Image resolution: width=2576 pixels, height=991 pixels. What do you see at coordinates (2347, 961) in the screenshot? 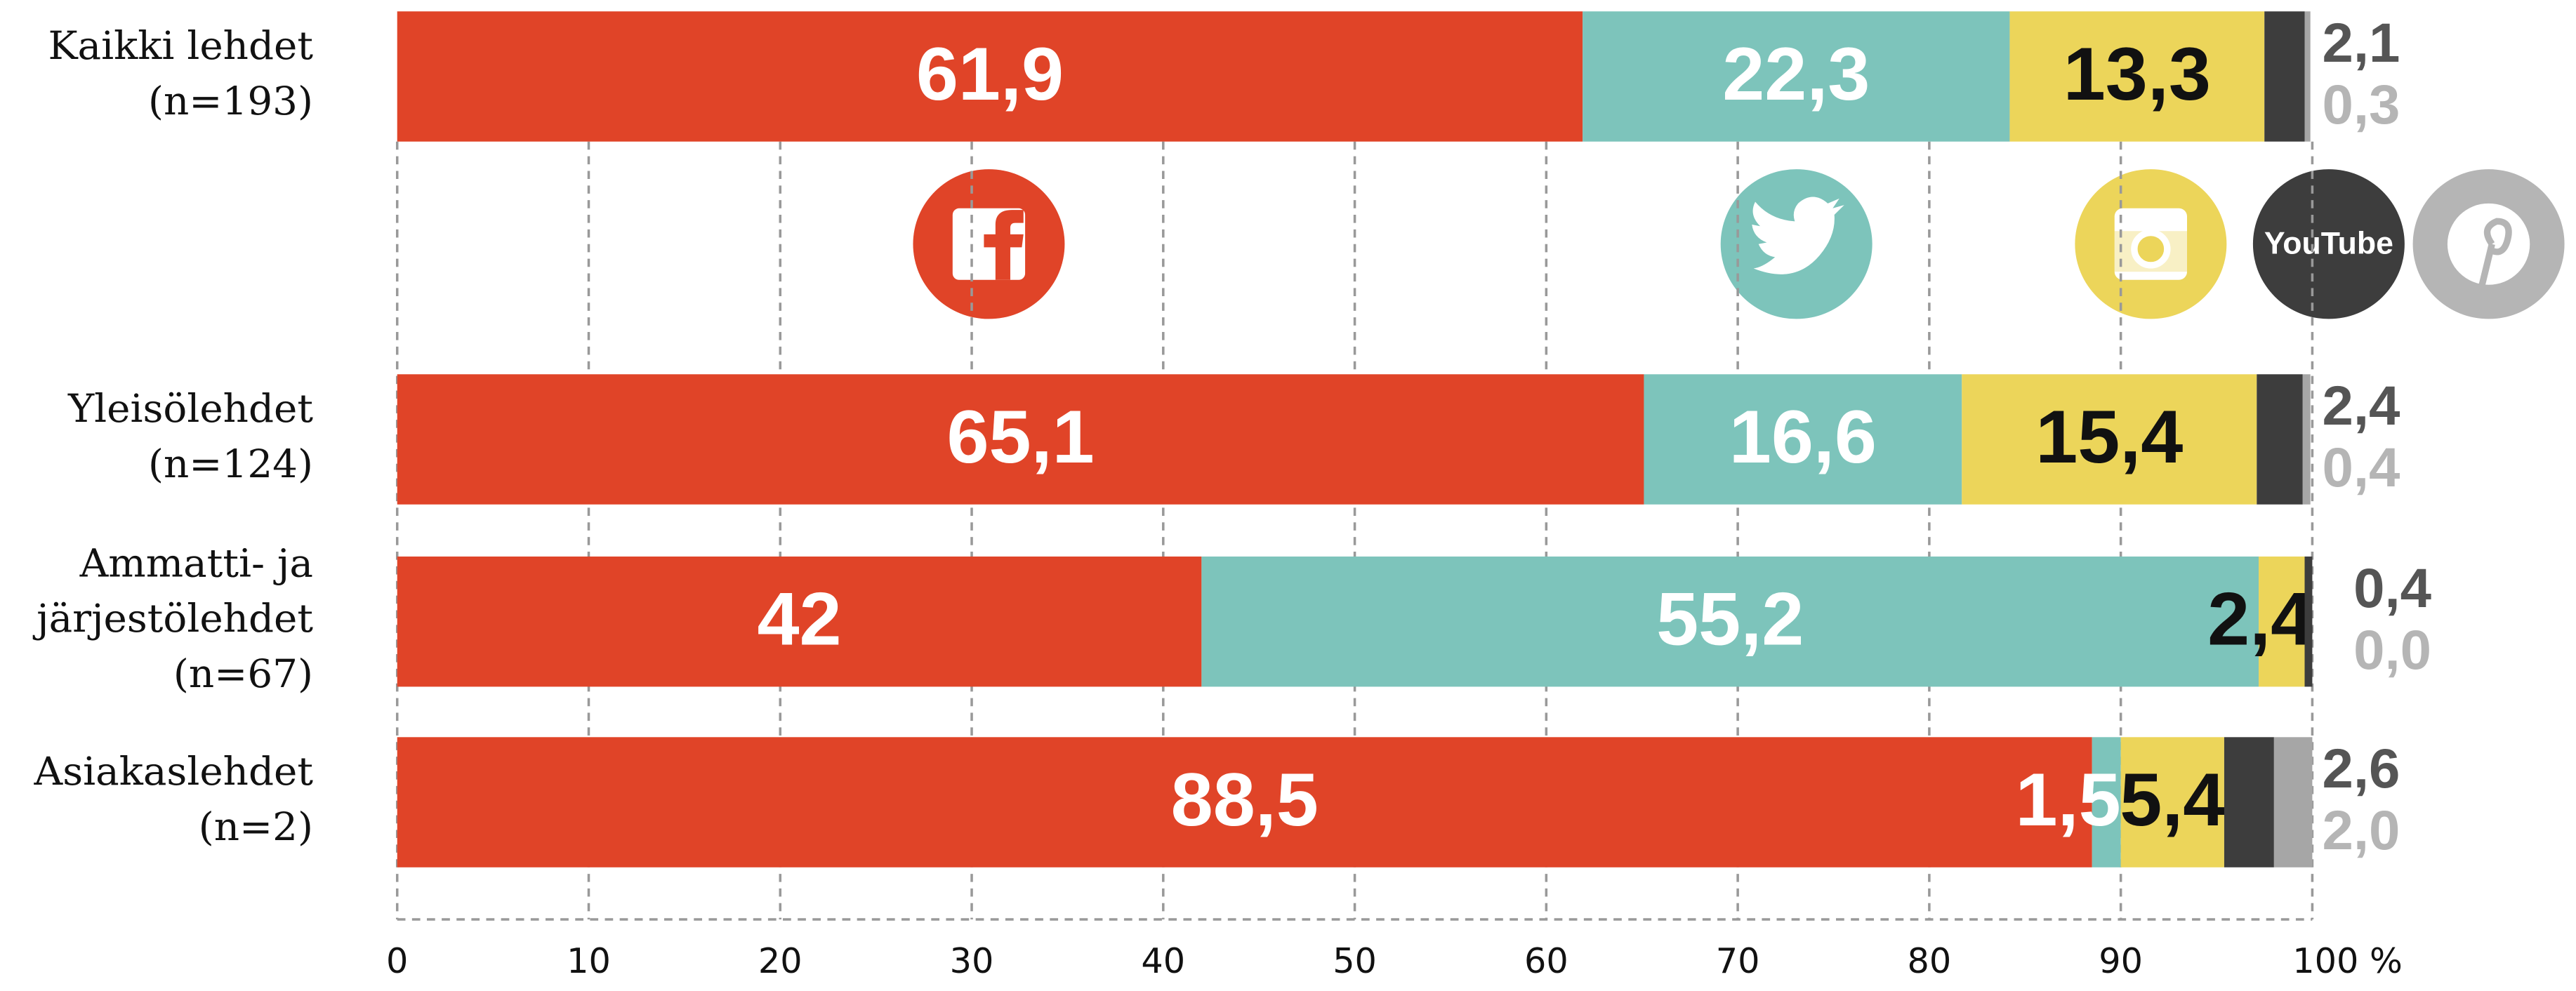
I see `x-tick-label: 100 %` at bounding box center [2347, 961].